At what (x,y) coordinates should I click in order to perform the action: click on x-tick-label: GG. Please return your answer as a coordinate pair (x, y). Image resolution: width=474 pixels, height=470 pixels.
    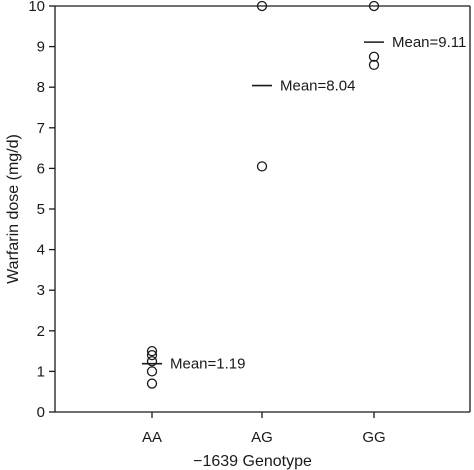
    Looking at the image, I should click on (373, 437).